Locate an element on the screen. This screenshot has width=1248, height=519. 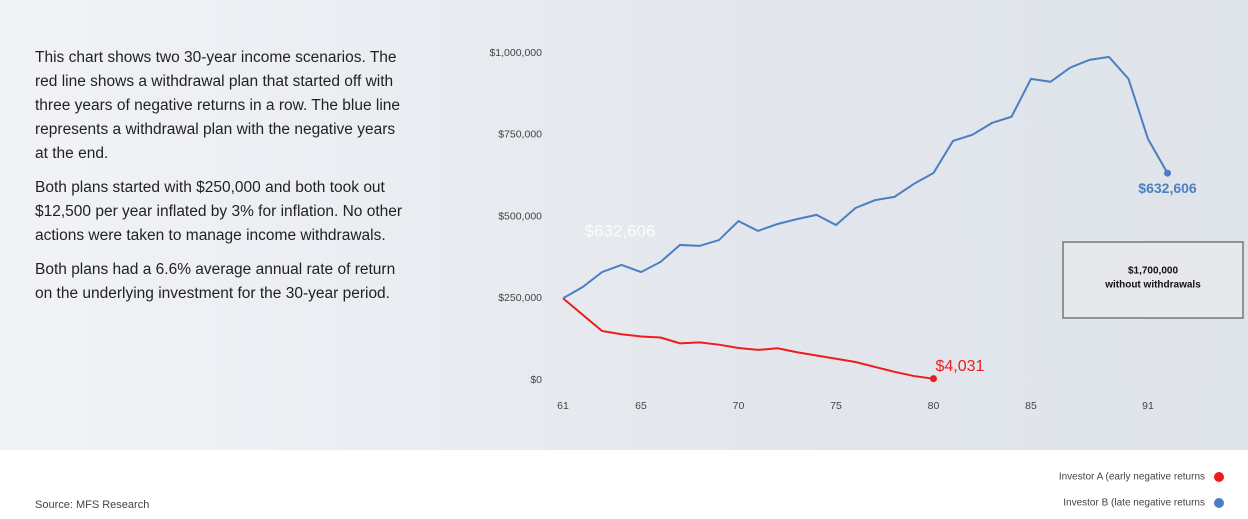
x-tick-label: 61 is located at coordinates (563, 406).